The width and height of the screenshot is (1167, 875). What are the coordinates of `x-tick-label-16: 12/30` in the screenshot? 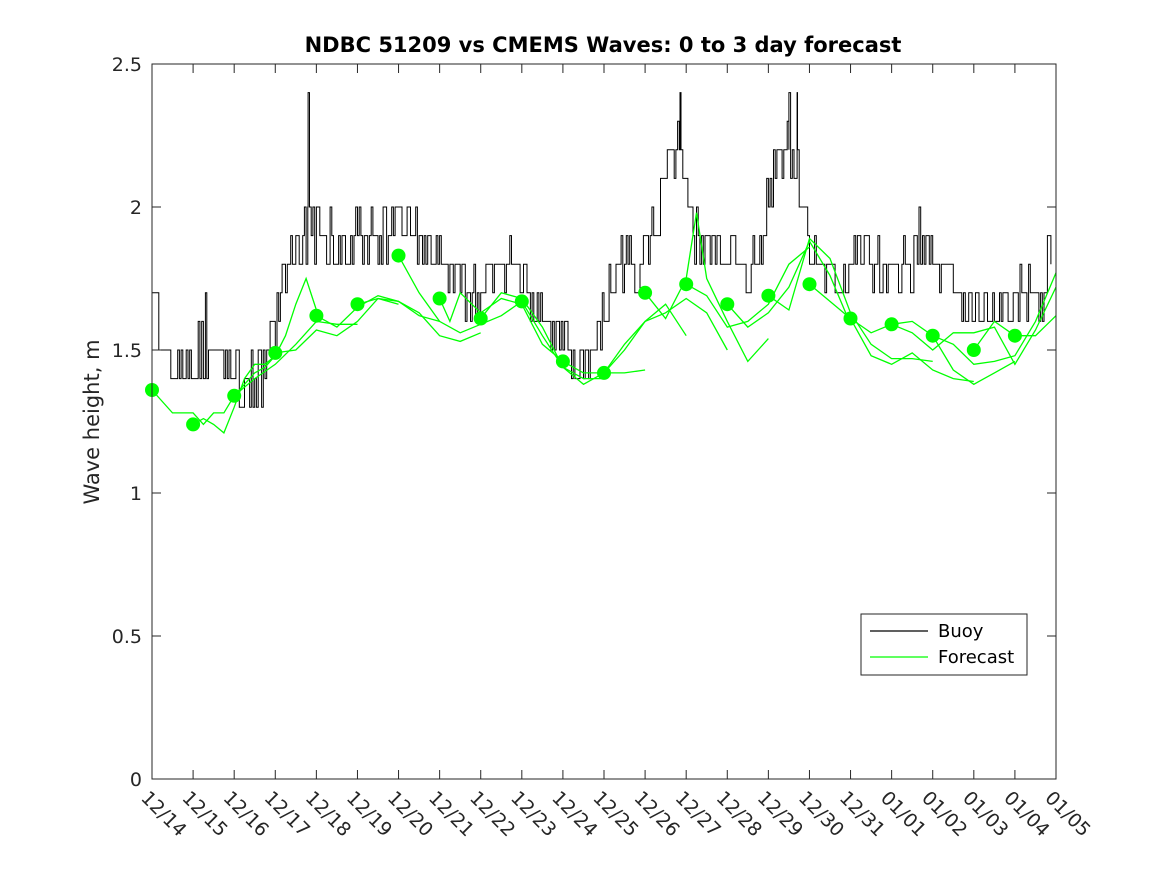 It's located at (821, 814).